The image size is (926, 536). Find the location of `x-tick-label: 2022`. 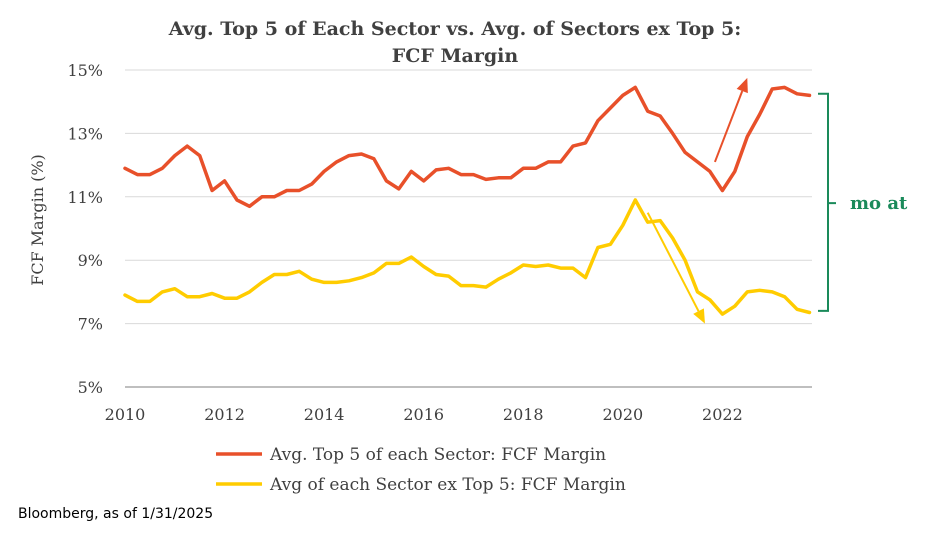

x-tick-label: 2022 is located at coordinates (722, 414).